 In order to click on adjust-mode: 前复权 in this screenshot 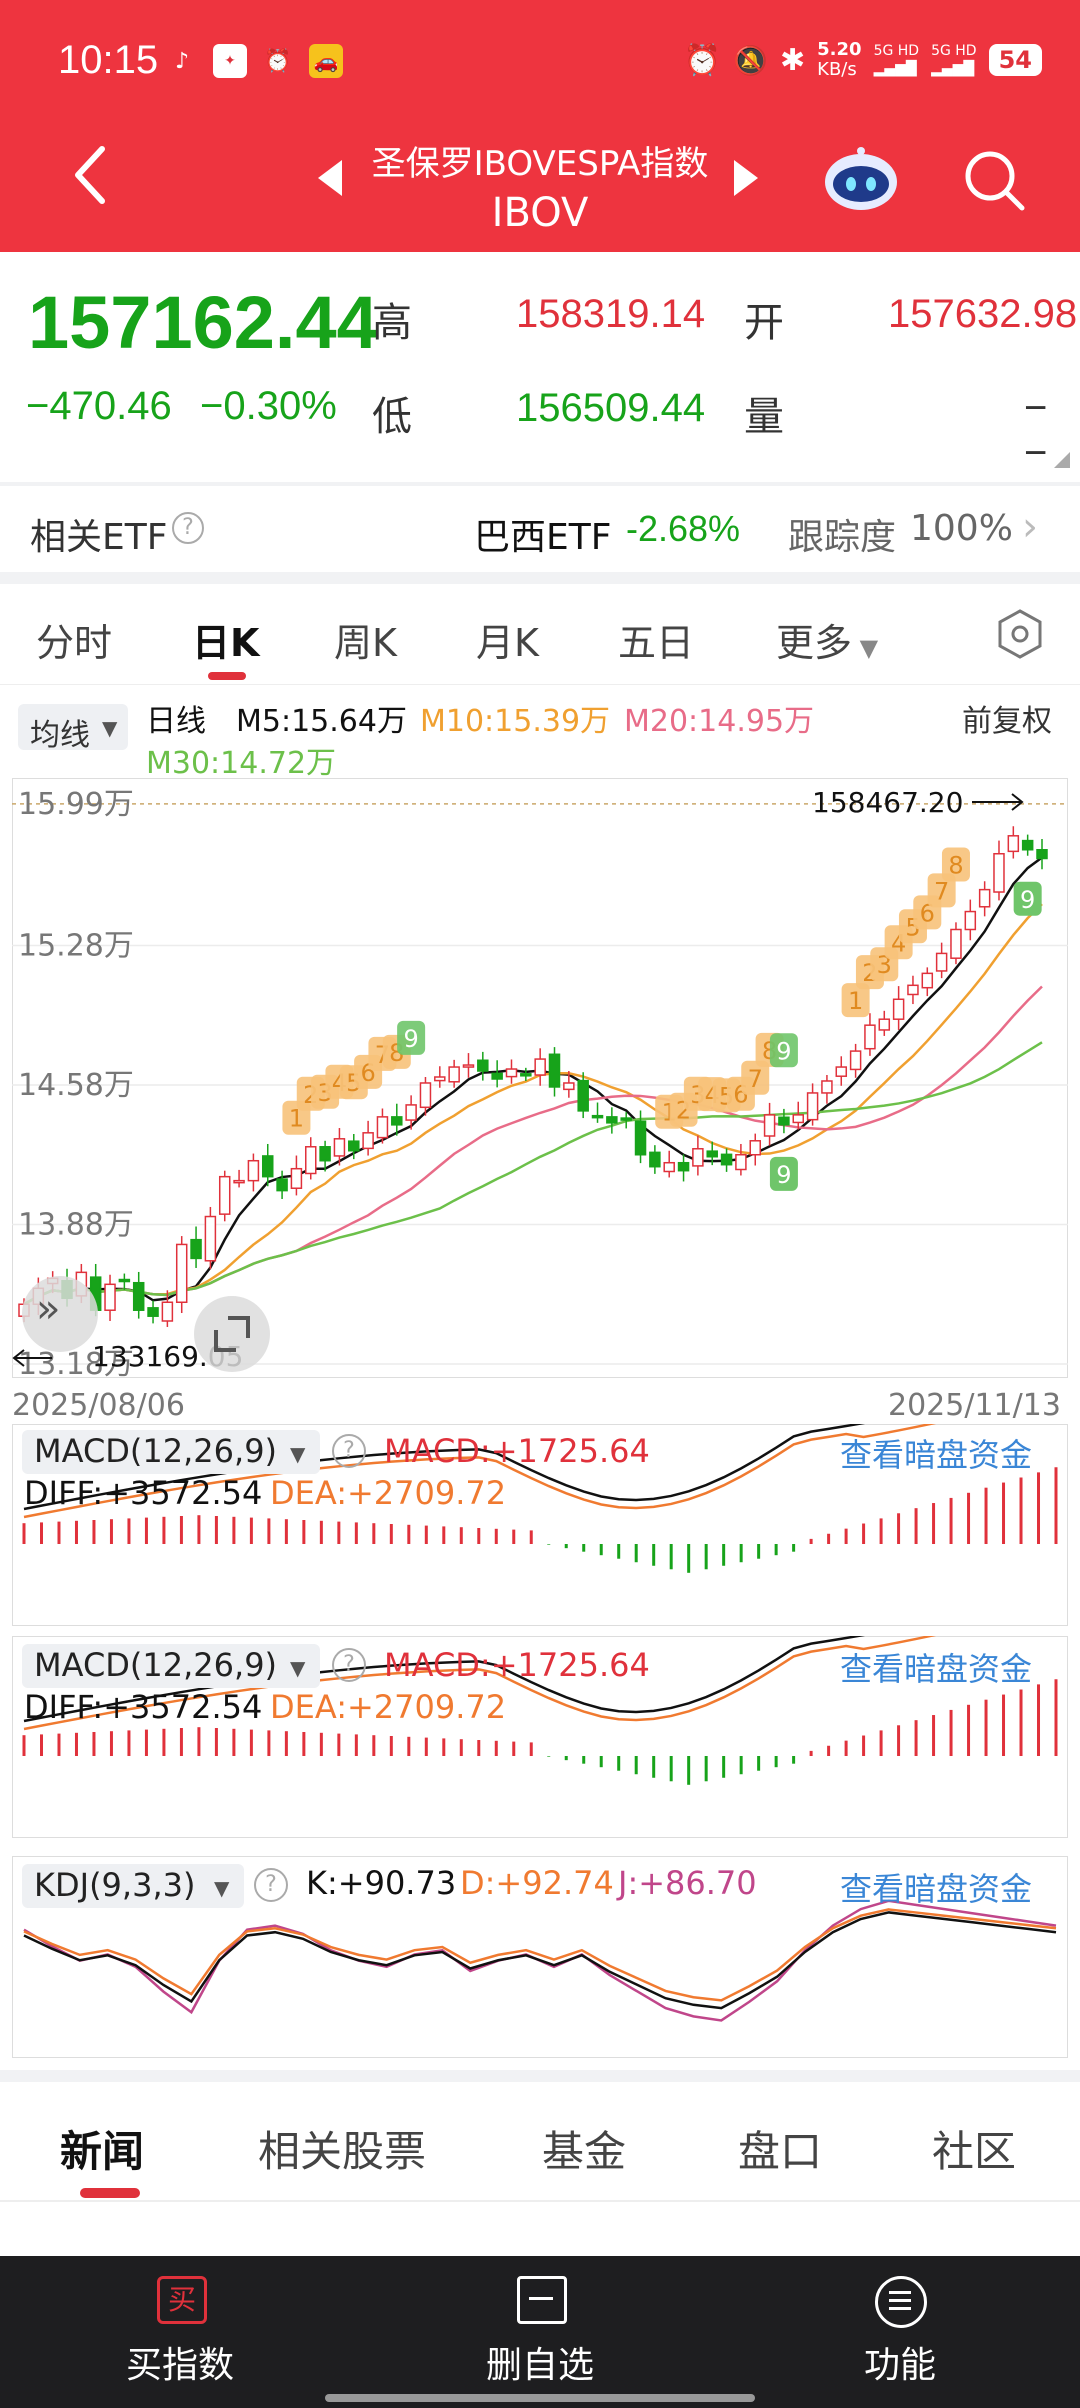, I will do `click(1007, 718)`.